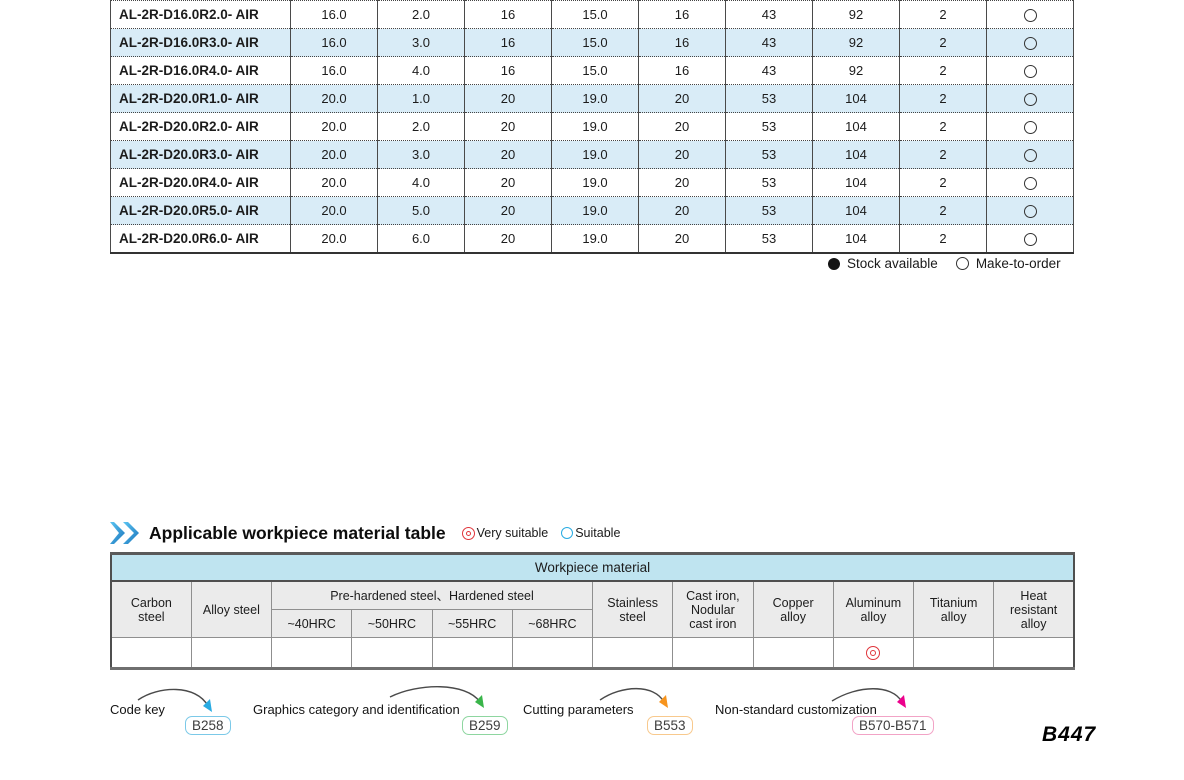 This screenshot has height=780, width=1184. What do you see at coordinates (200, 154) in the screenshot?
I see `model-cell: AL-2R-D20.0R3.0- AIR` at bounding box center [200, 154].